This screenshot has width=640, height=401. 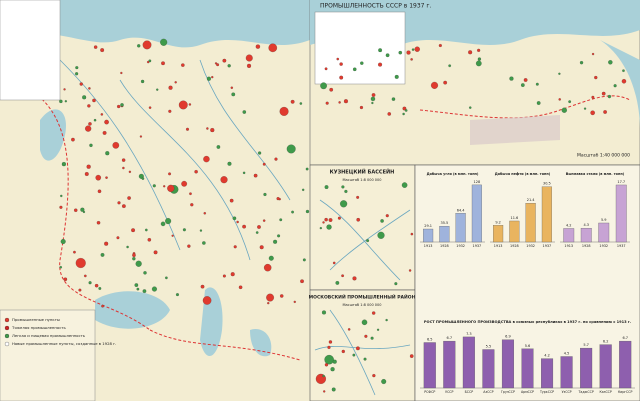 What do you see at coordinates (567, 392) in the screenshot?
I see `category-label: УзССР` at bounding box center [567, 392].